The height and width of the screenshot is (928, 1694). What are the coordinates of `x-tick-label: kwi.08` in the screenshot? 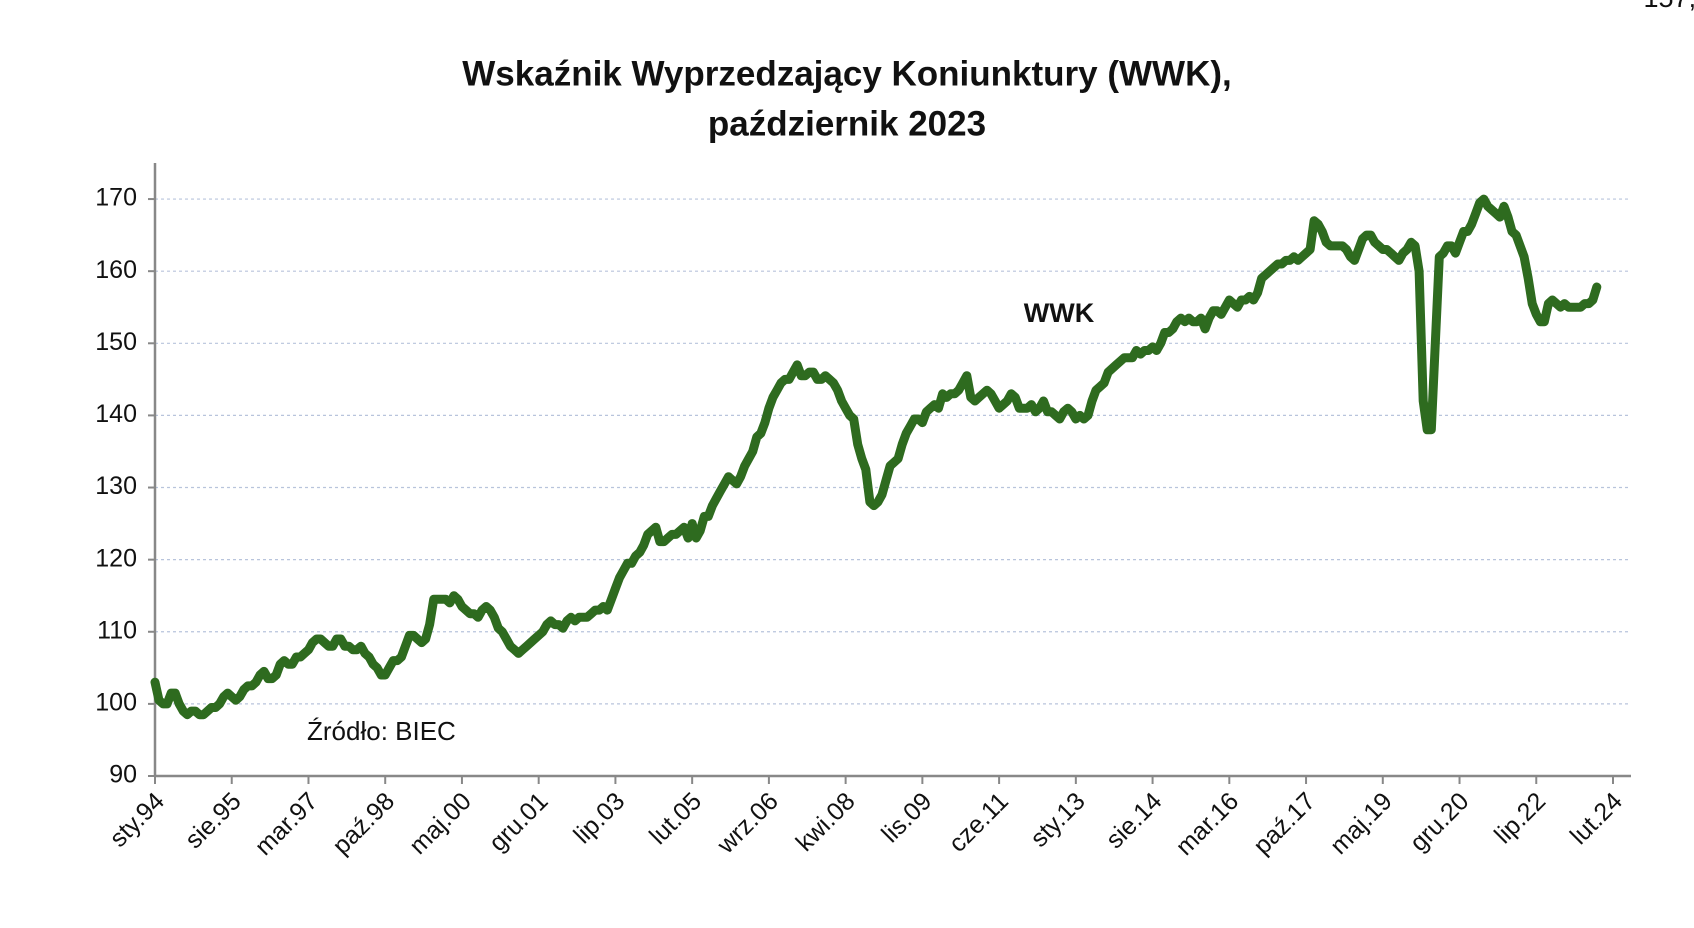 It's located at (826, 822).